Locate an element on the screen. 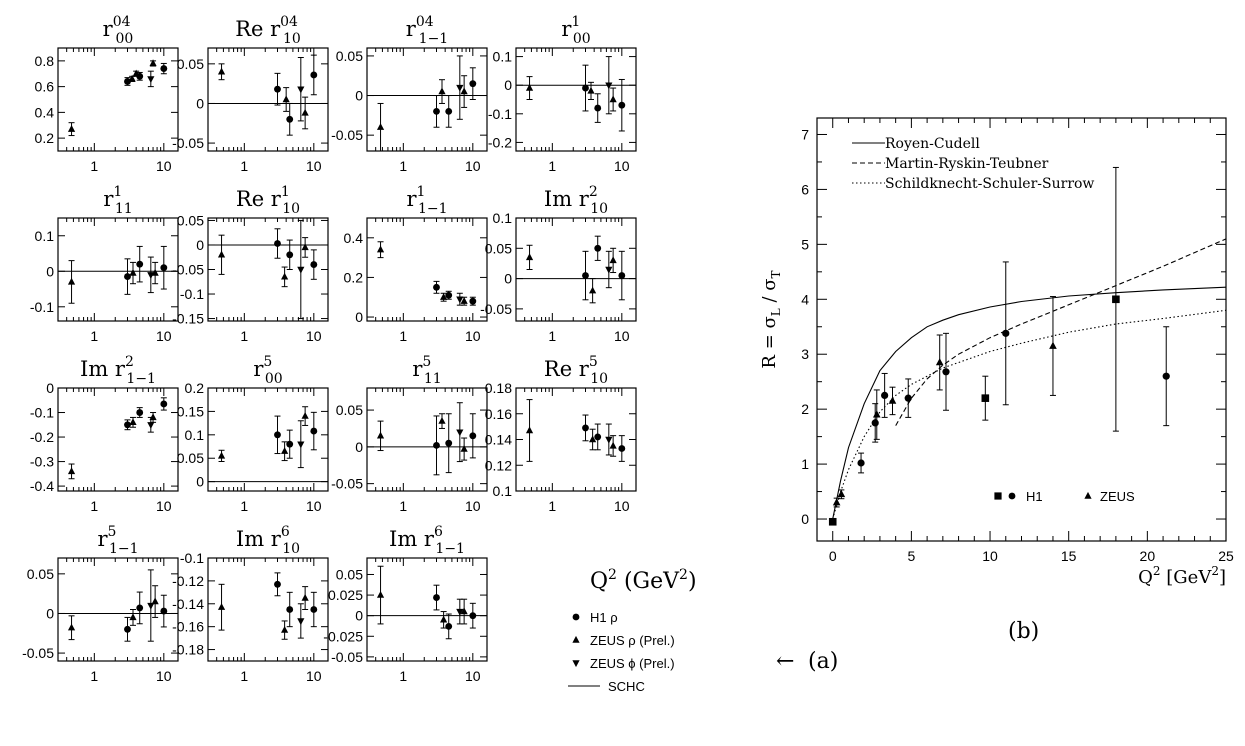 Image resolution: width=1245 pixels, height=746 pixels. x-tick-label: 15 is located at coordinates (1069, 556).